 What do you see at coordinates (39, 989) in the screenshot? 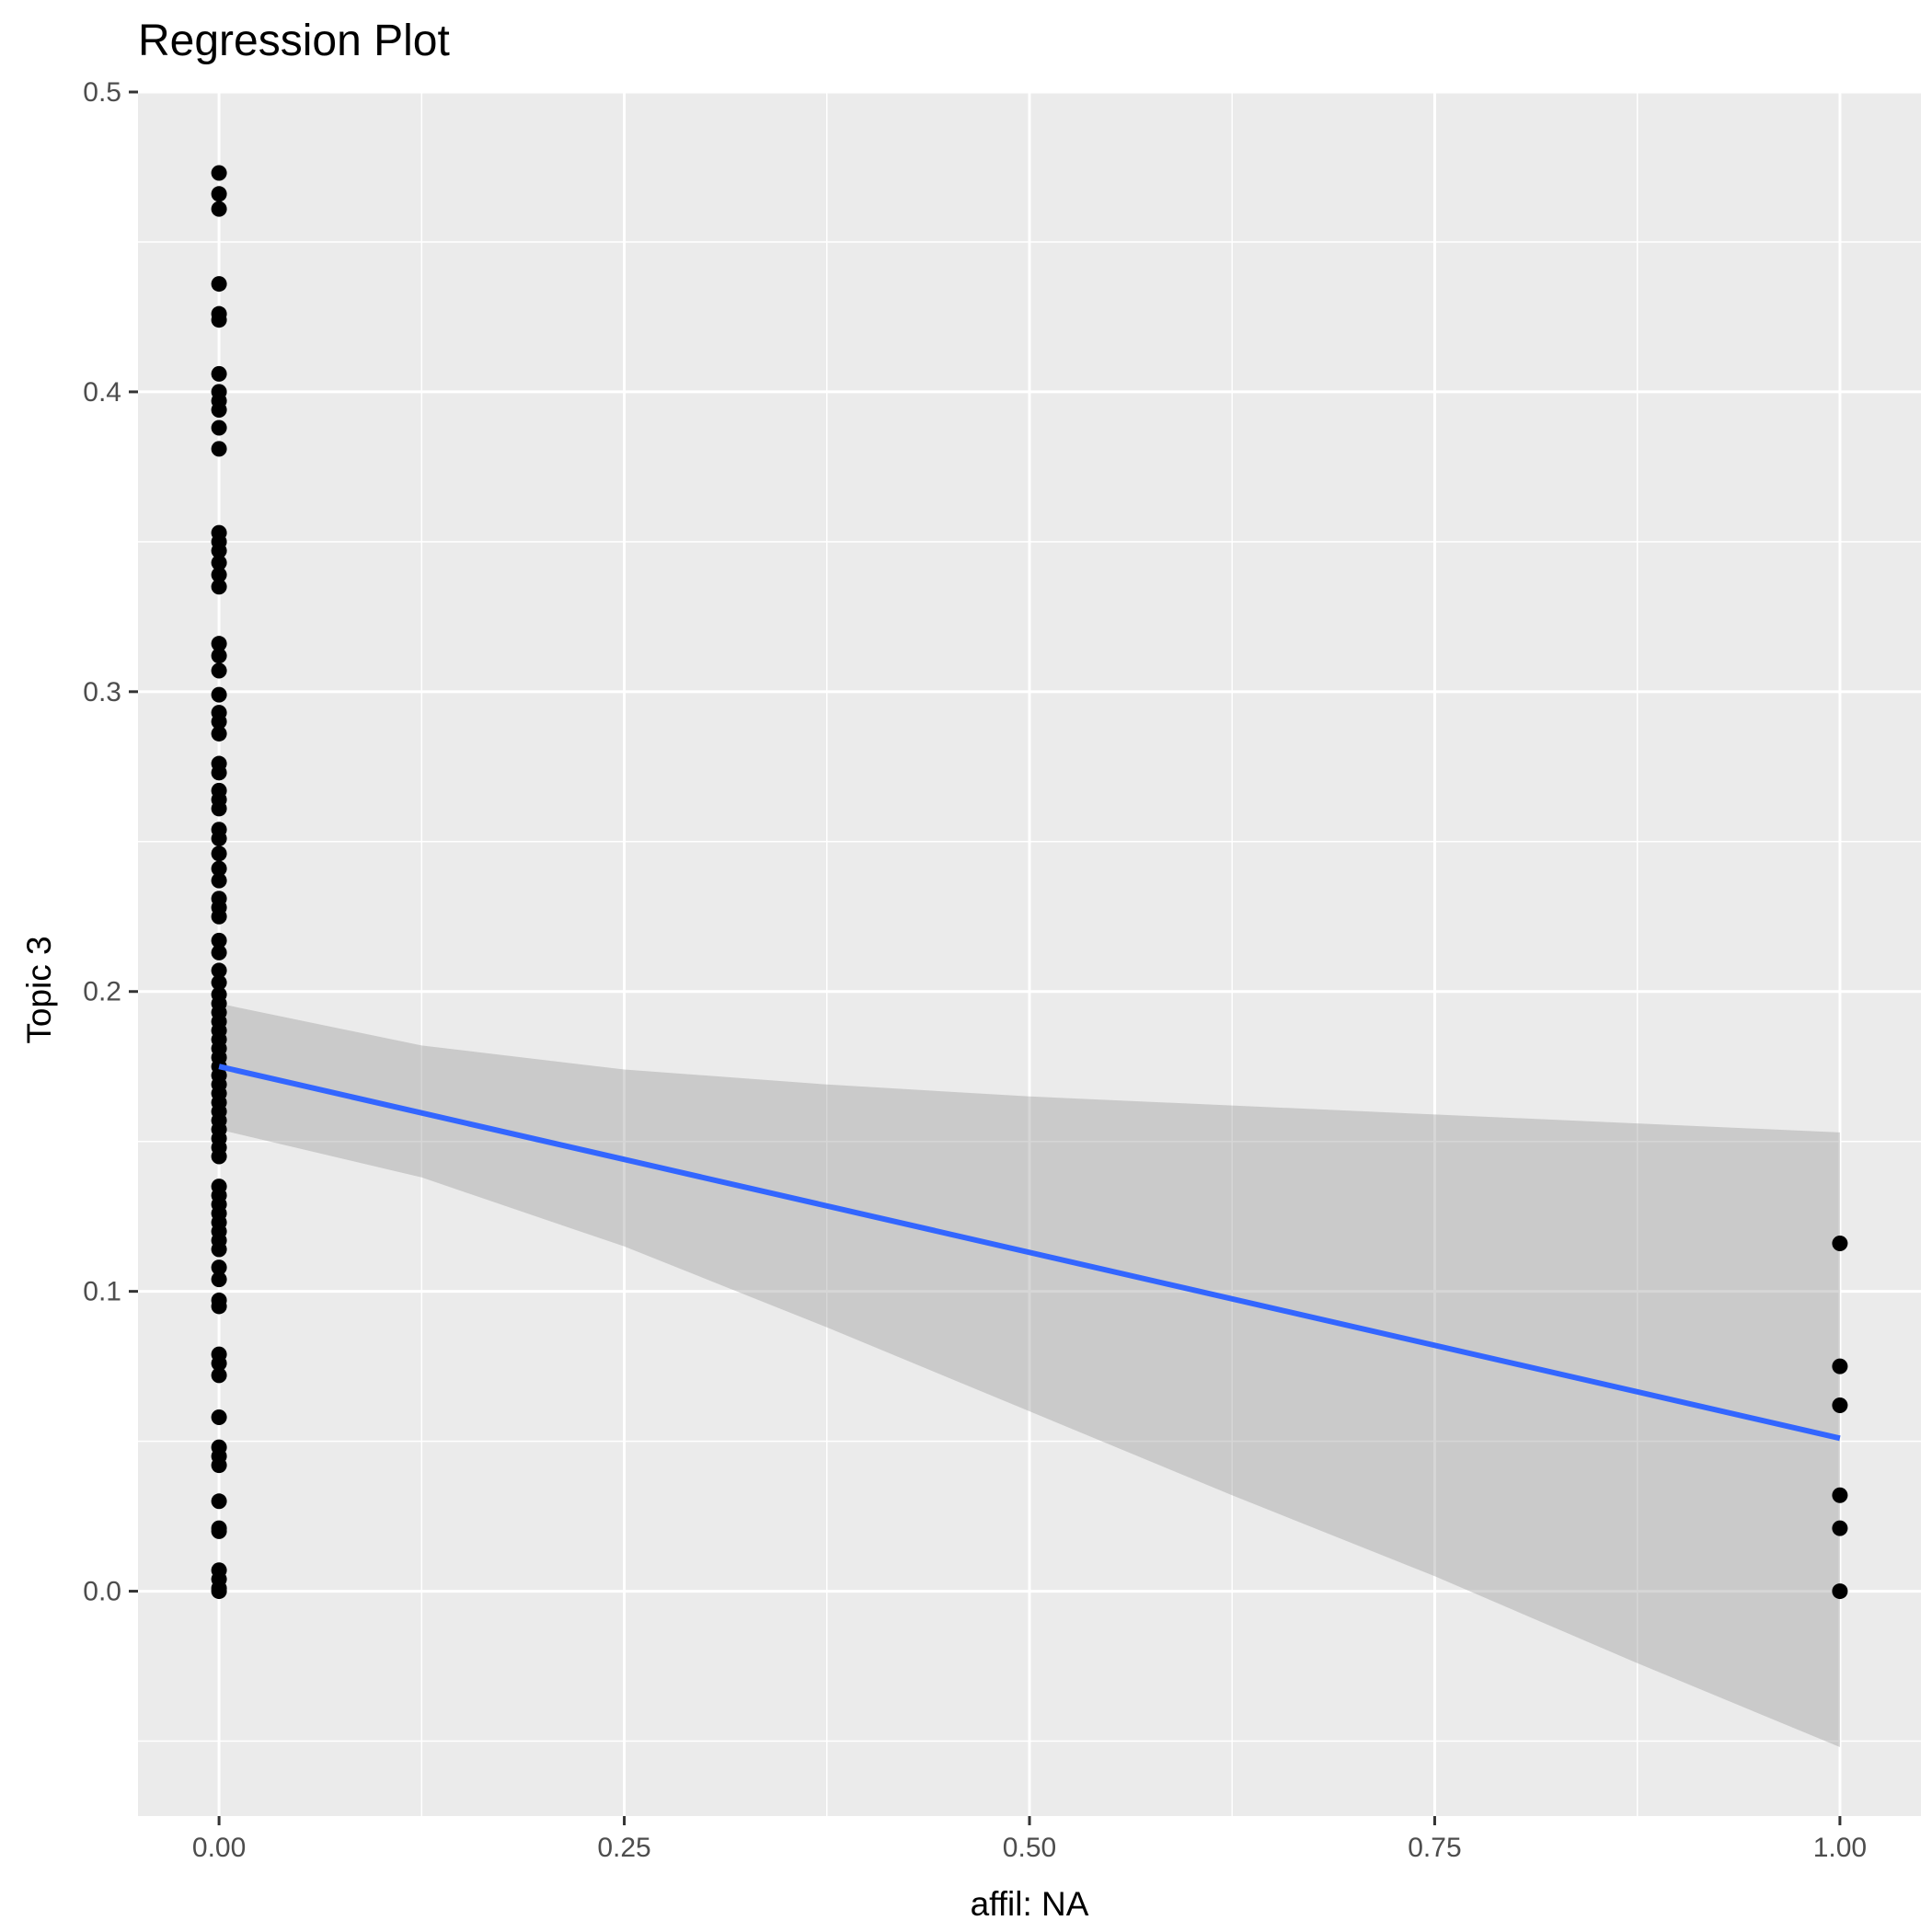
I see `y-axis-title: Topic 3` at bounding box center [39, 989].